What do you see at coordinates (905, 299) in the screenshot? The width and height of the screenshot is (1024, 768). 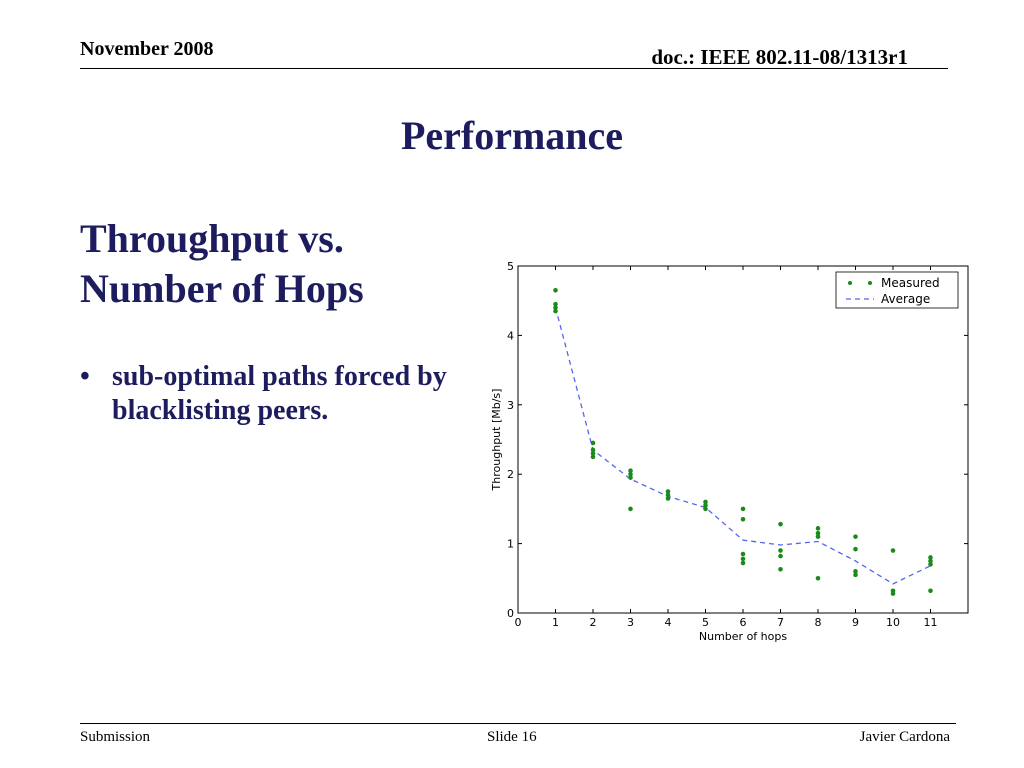 I see `legend-average-label: Average` at bounding box center [905, 299].